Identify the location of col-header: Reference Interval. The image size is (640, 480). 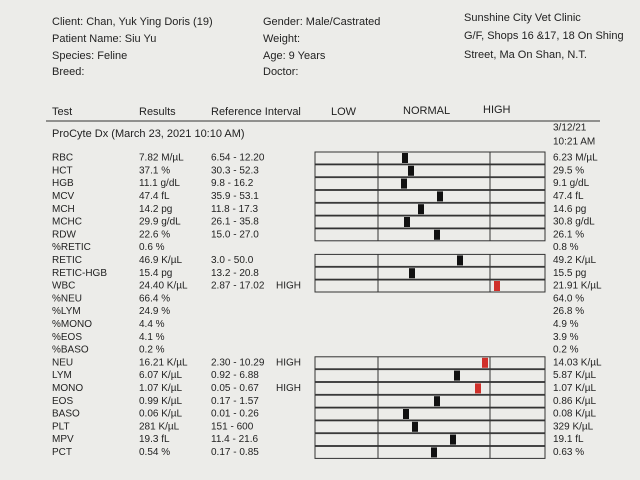
(256, 112).